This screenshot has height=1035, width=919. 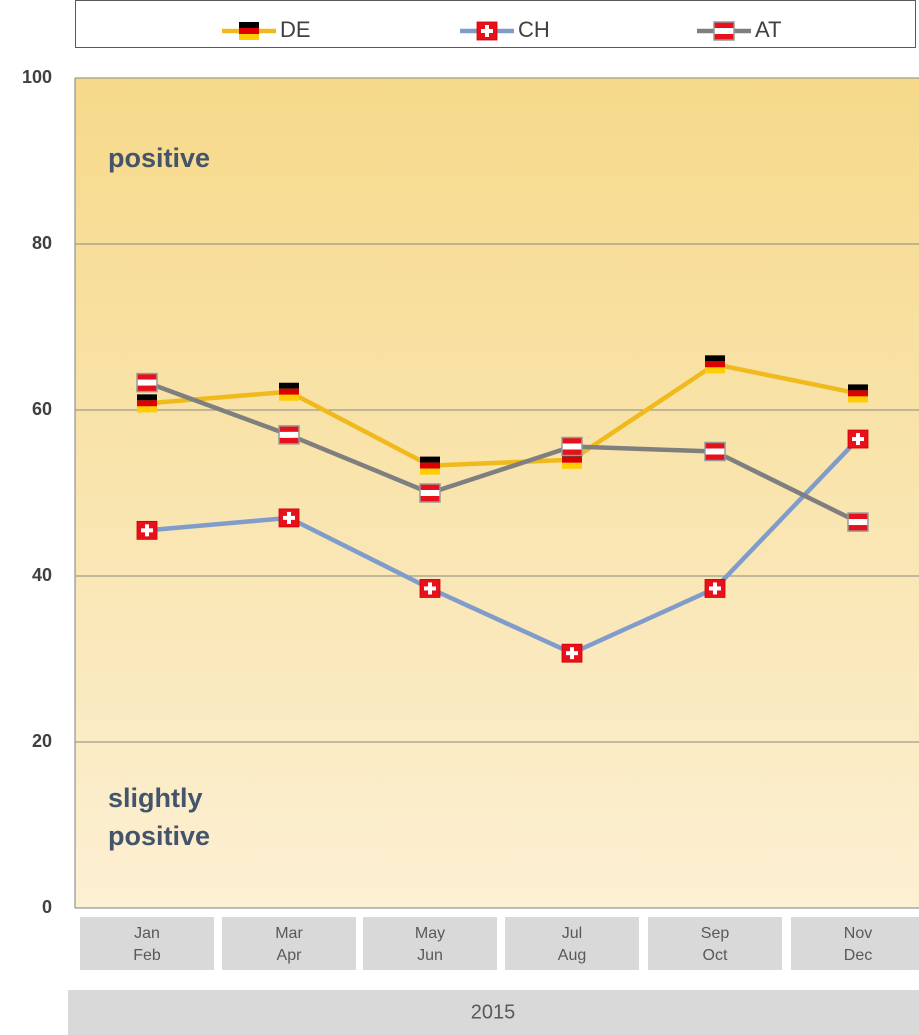 I want to click on y-tick-label: 0, so click(x=47, y=907).